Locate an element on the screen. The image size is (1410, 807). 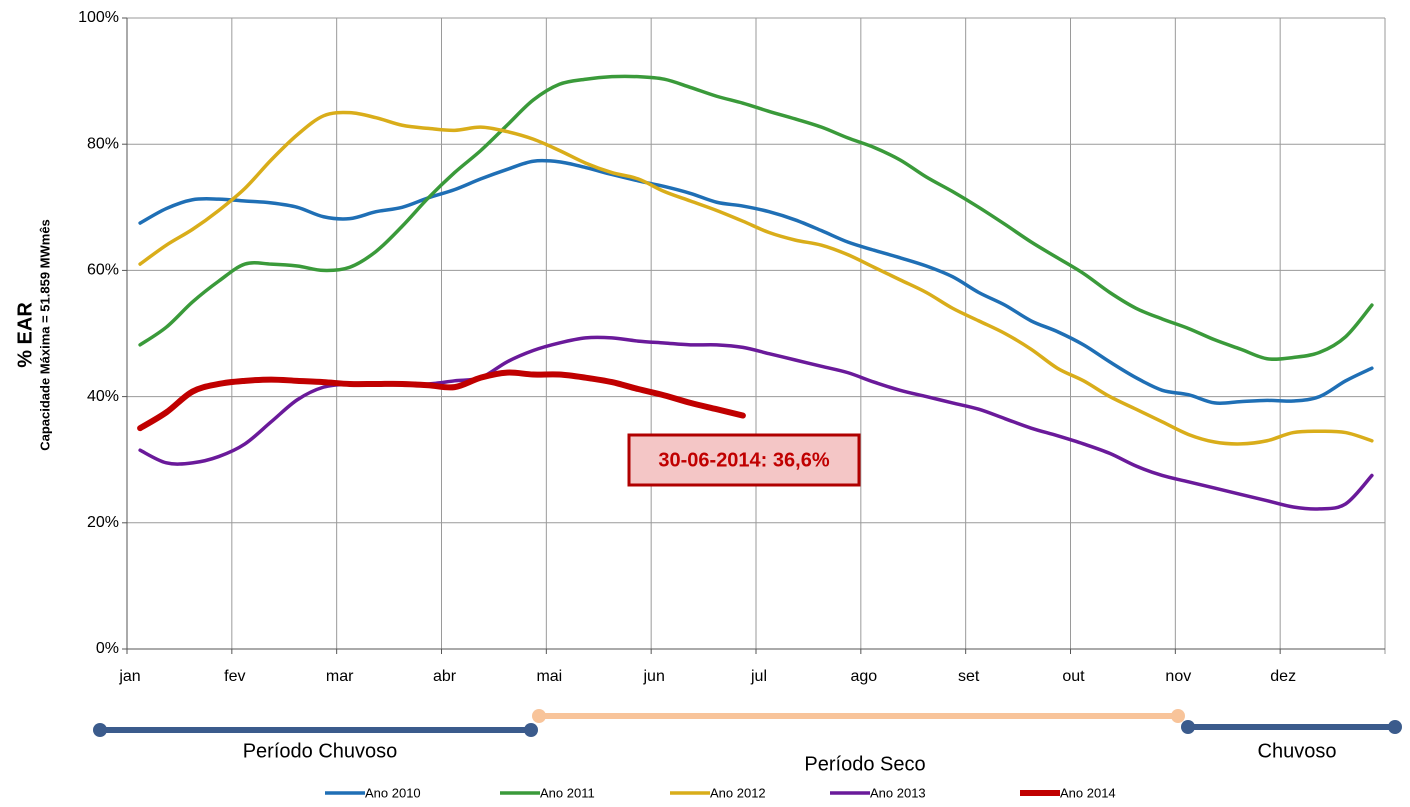
x-tick-label: jul is located at coordinates (758, 676).